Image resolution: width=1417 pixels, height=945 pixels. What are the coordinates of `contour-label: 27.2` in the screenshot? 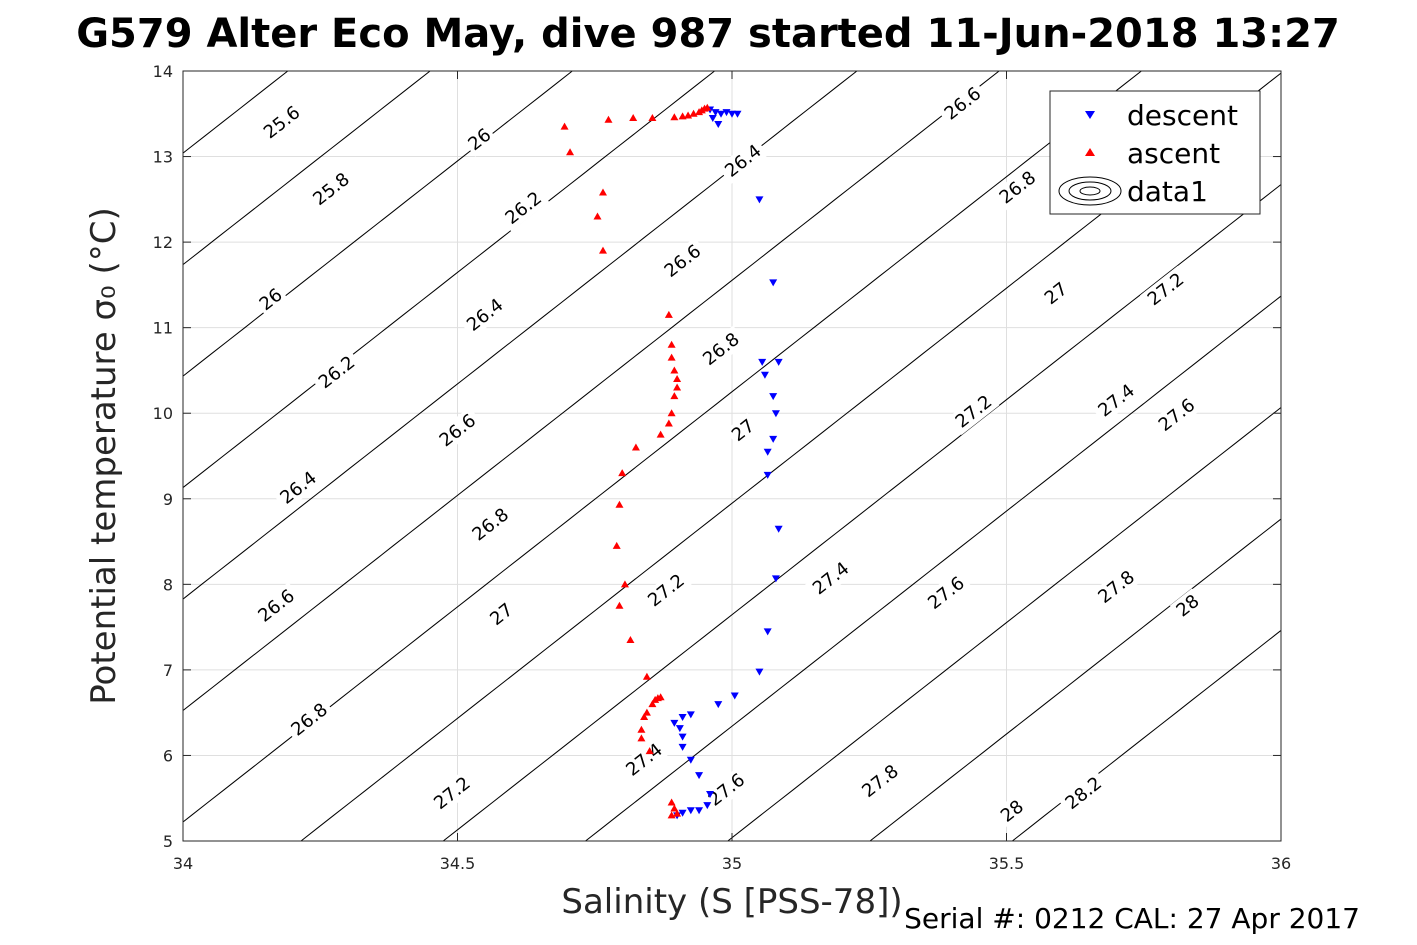 It's located at (452, 793).